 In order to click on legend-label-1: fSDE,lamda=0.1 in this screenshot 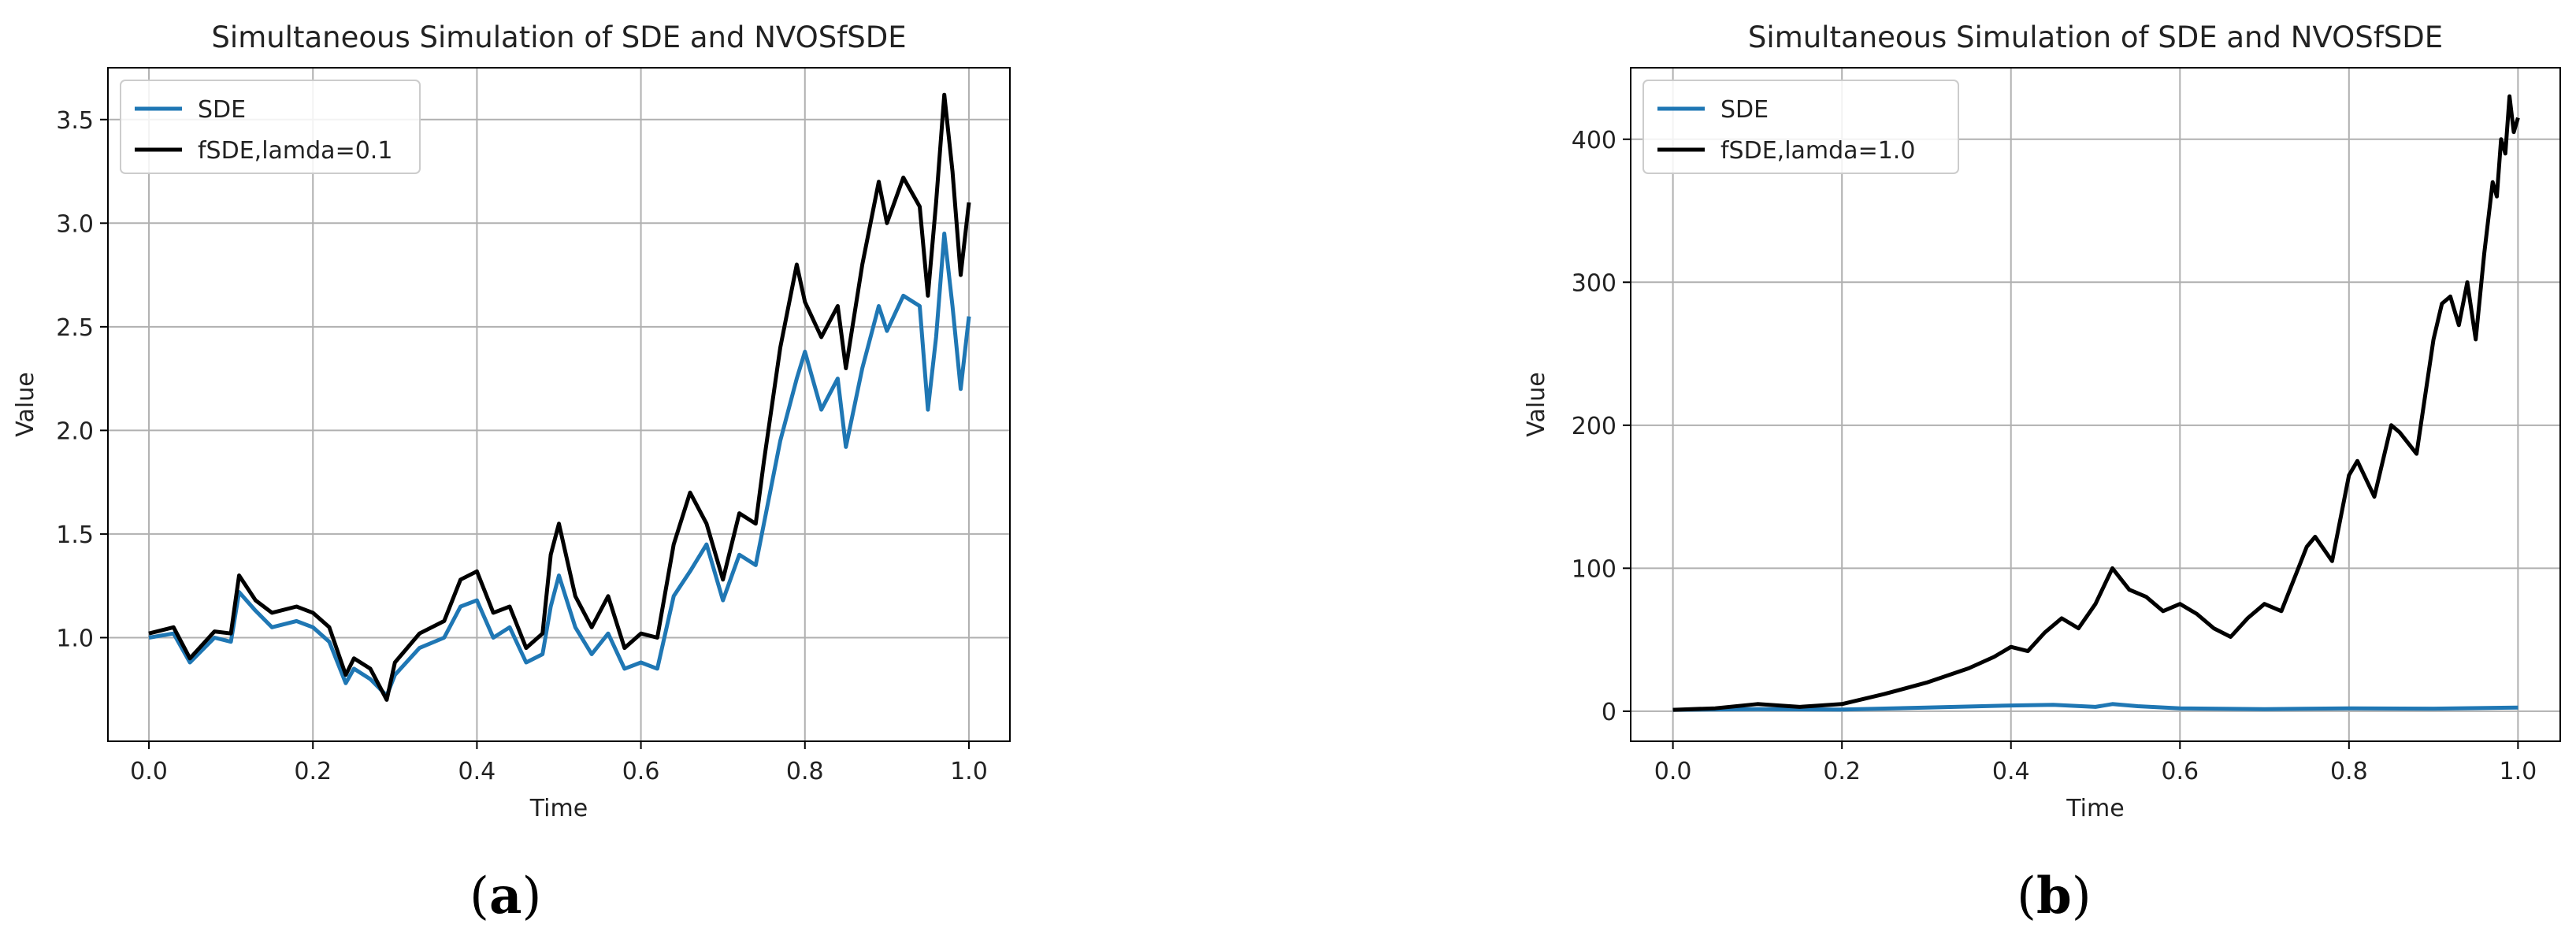, I will do `click(295, 151)`.